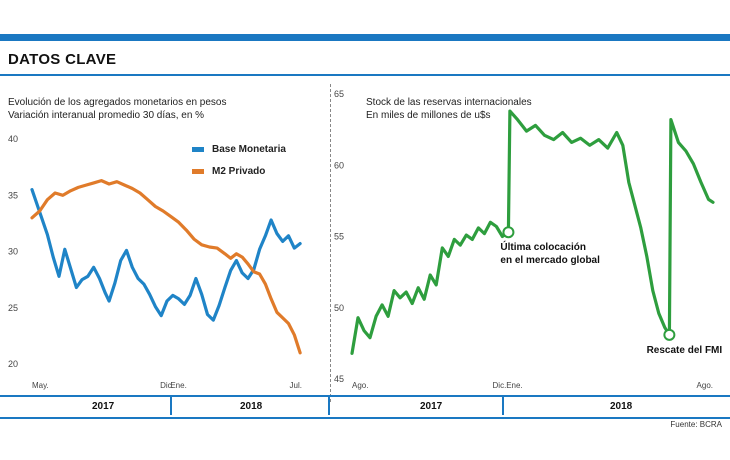 The height and width of the screenshot is (460, 730). What do you see at coordinates (339, 308) in the screenshot?
I see `y-tick-label: 50` at bounding box center [339, 308].